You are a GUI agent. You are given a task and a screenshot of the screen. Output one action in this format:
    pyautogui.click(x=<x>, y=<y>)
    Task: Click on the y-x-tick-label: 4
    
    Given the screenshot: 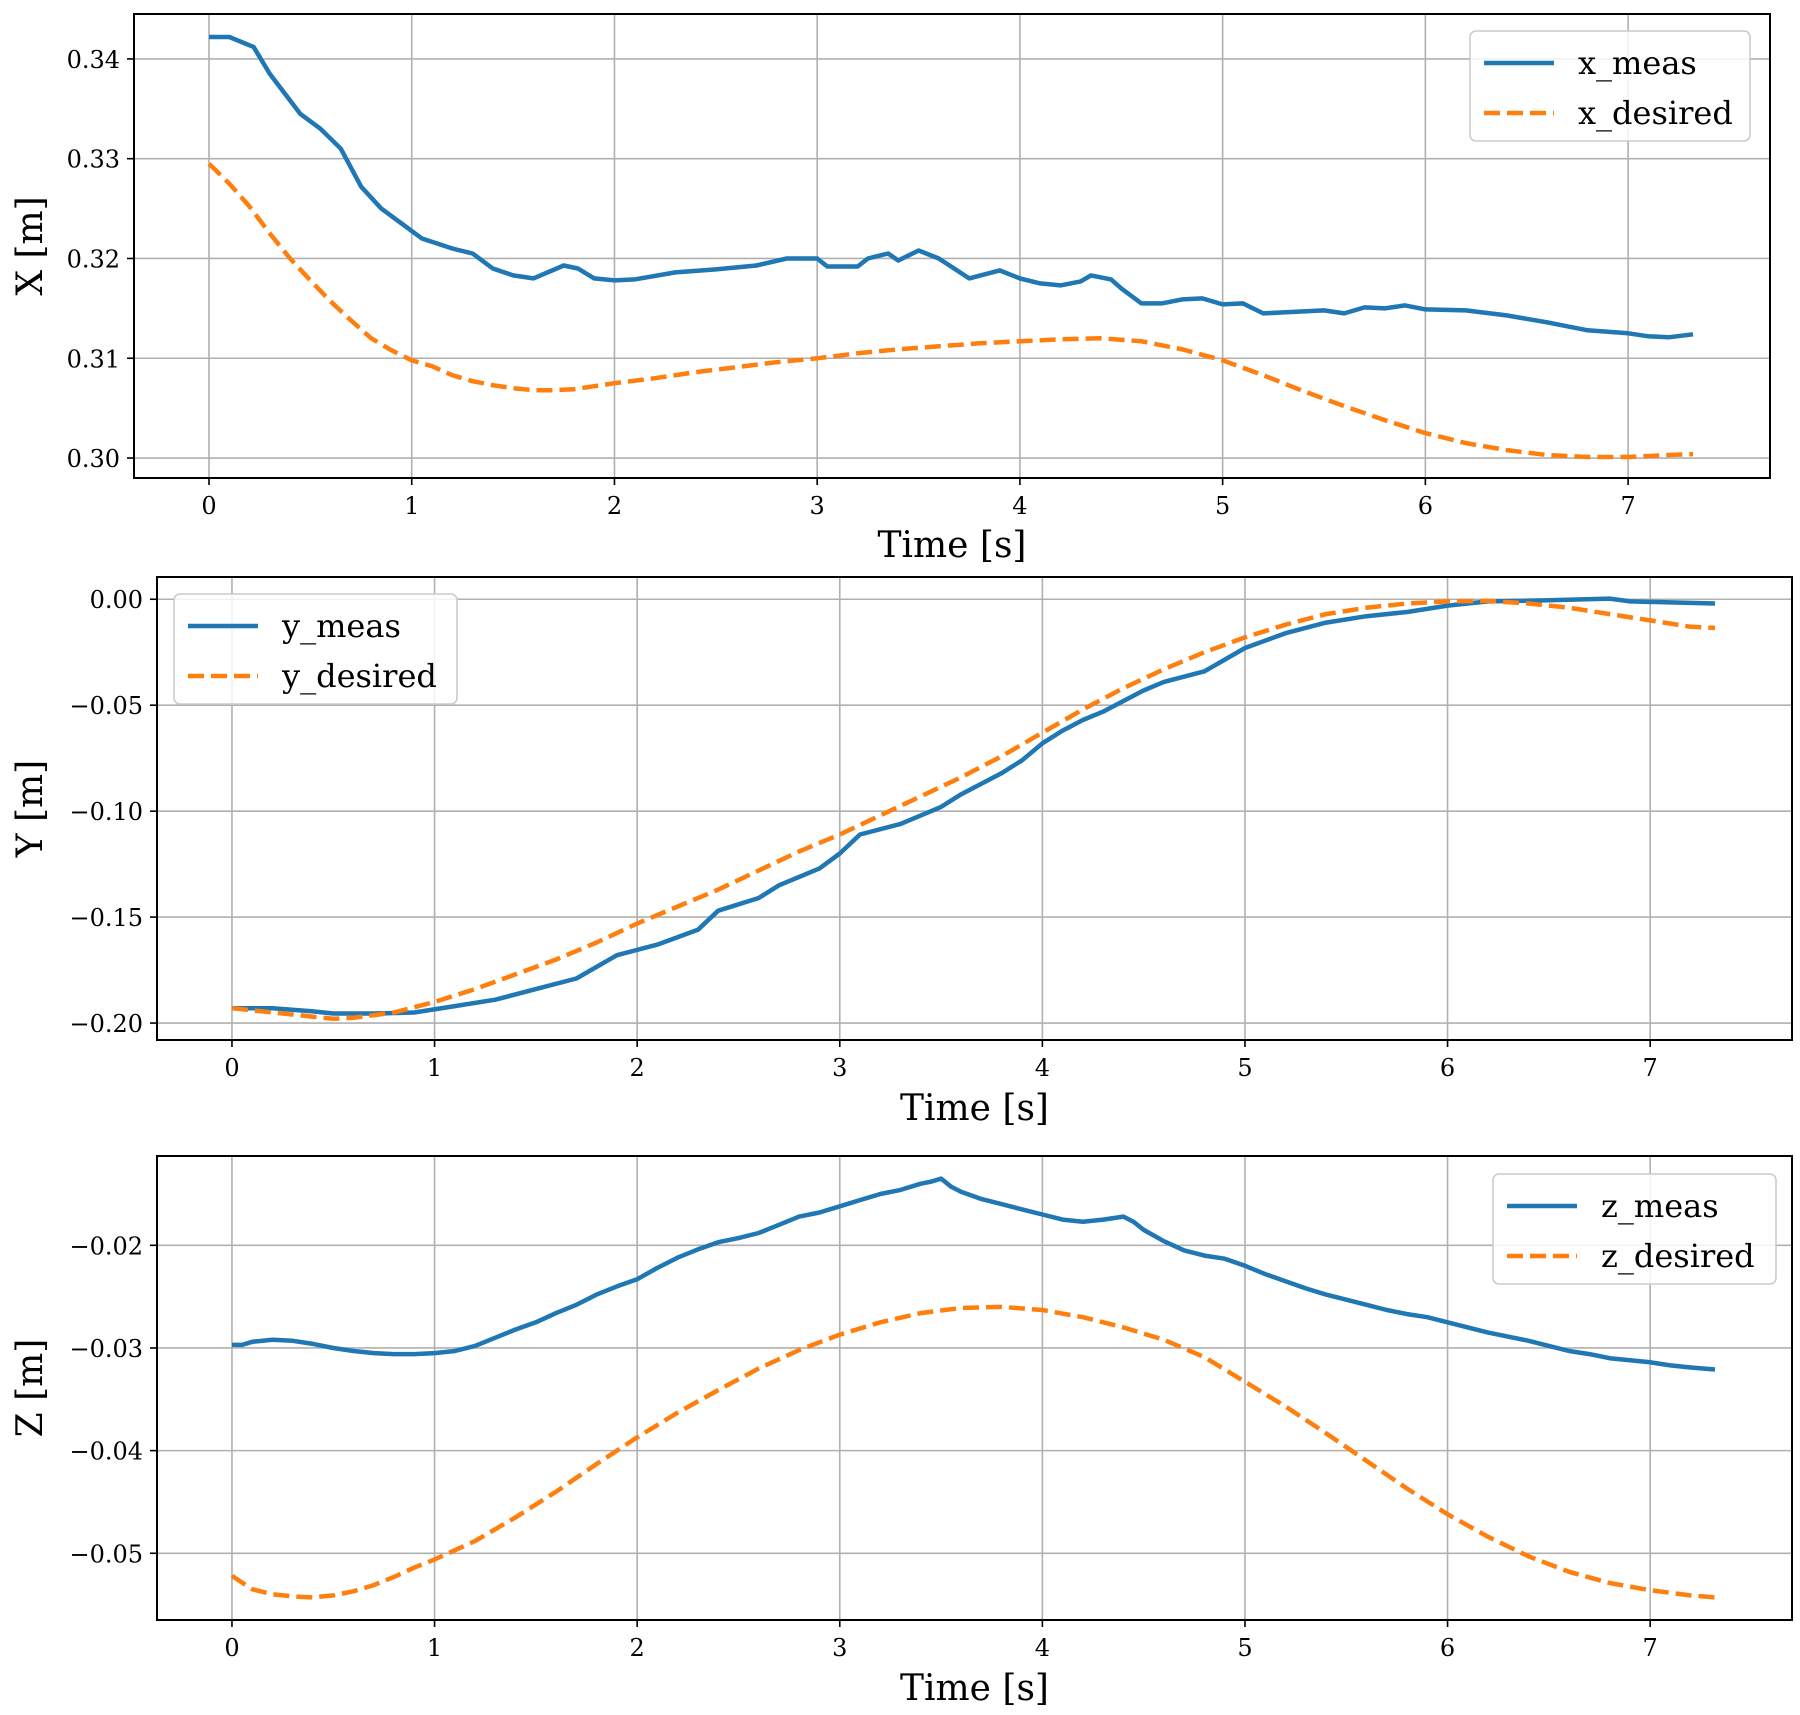 What is the action you would take?
    pyautogui.click(x=1042, y=1068)
    